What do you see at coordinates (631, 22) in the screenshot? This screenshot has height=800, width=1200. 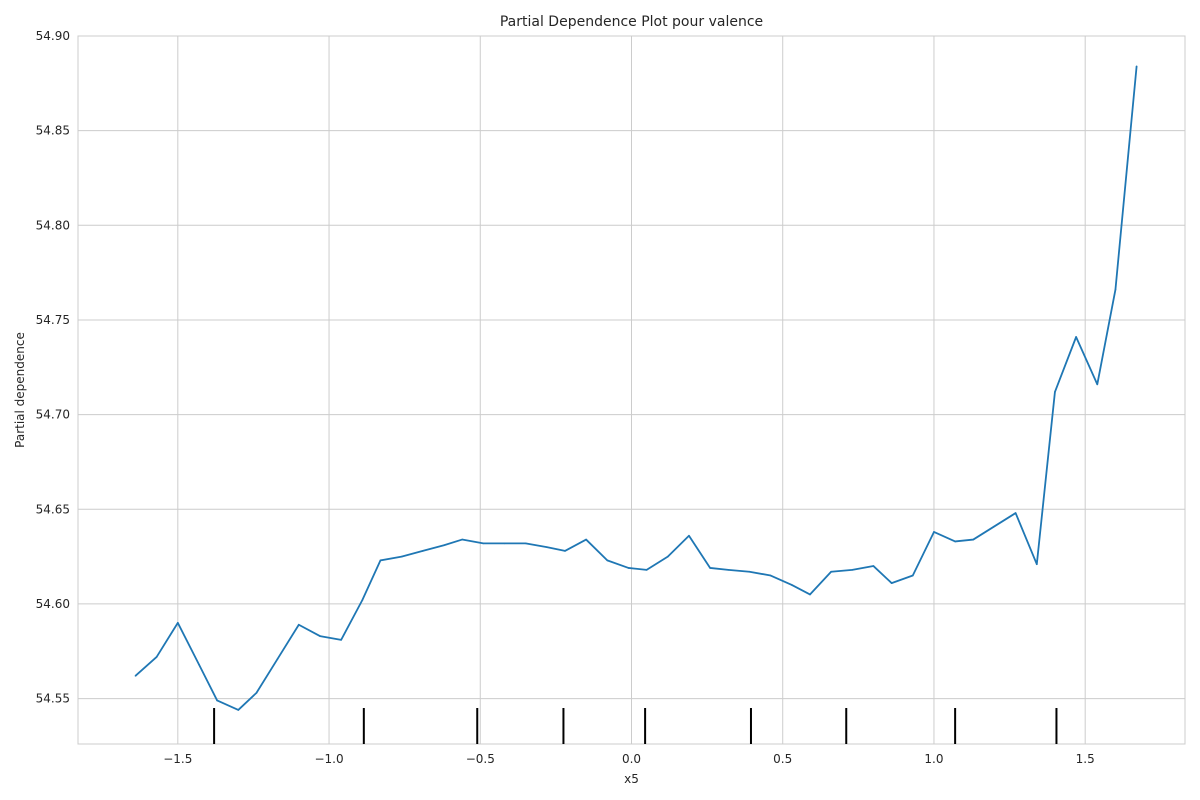 I see `chart-title: Partial Dependence Plot pour valence` at bounding box center [631, 22].